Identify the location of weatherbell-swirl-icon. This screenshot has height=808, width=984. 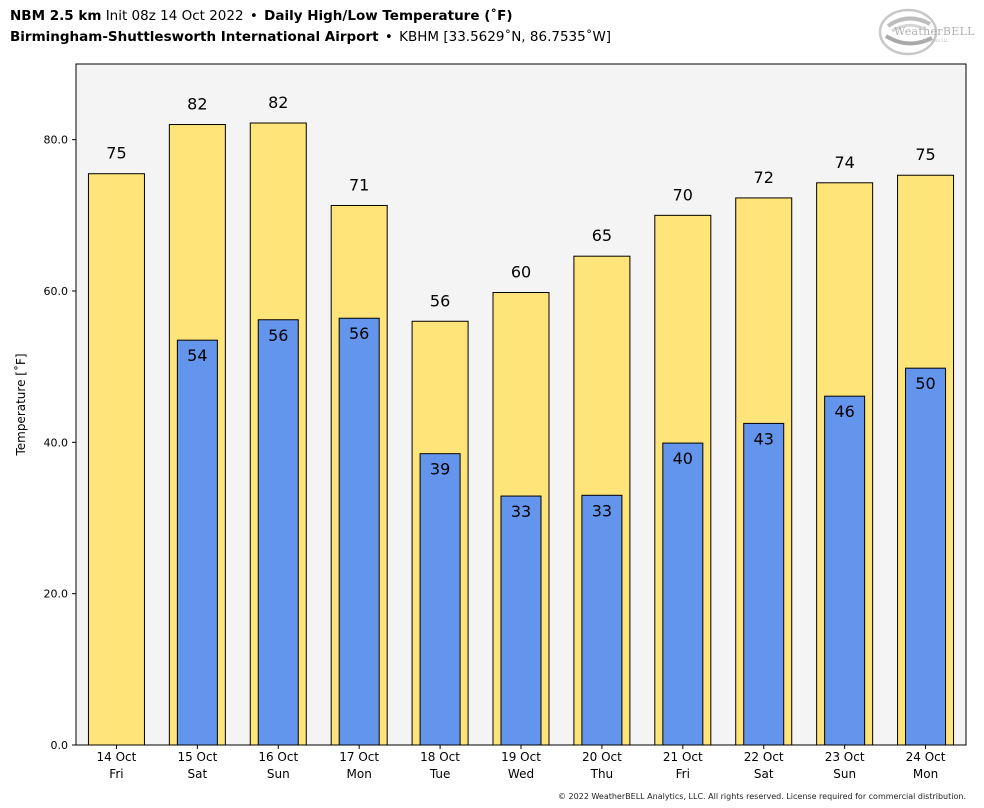
(908, 32).